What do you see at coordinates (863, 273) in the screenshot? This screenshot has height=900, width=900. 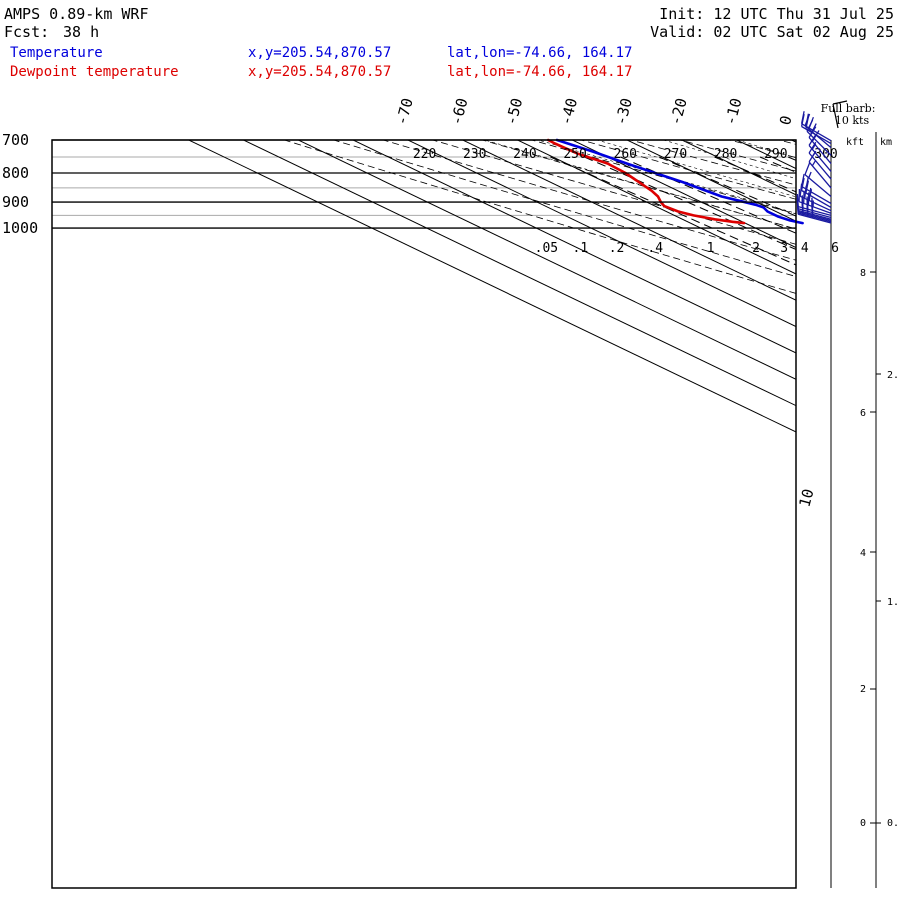 I see `kft-tick: 8` at bounding box center [863, 273].